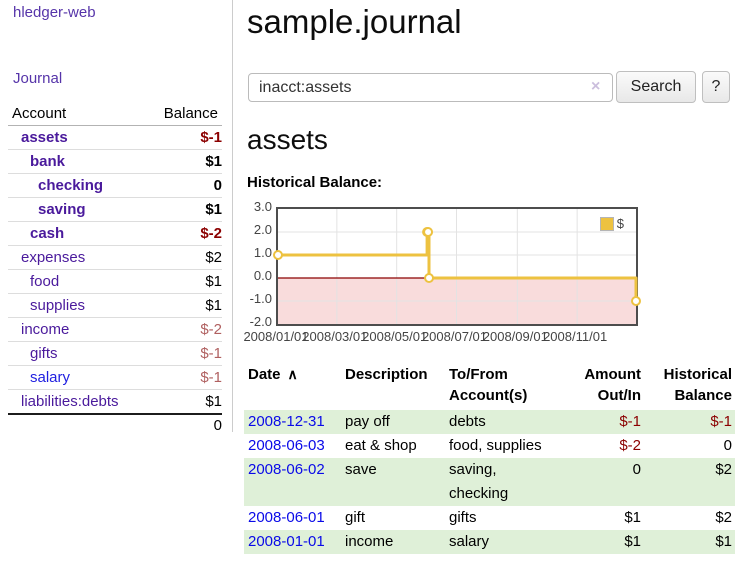  I want to click on app-title-link: hledger-web, so click(54, 12).